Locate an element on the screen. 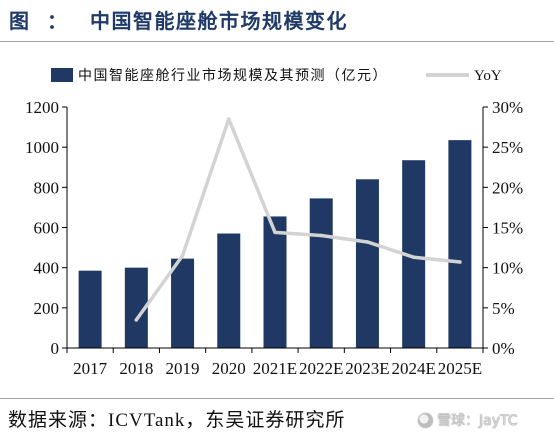 This screenshot has height=438, width=554. y2-tick-label: 25% is located at coordinates (507, 147).